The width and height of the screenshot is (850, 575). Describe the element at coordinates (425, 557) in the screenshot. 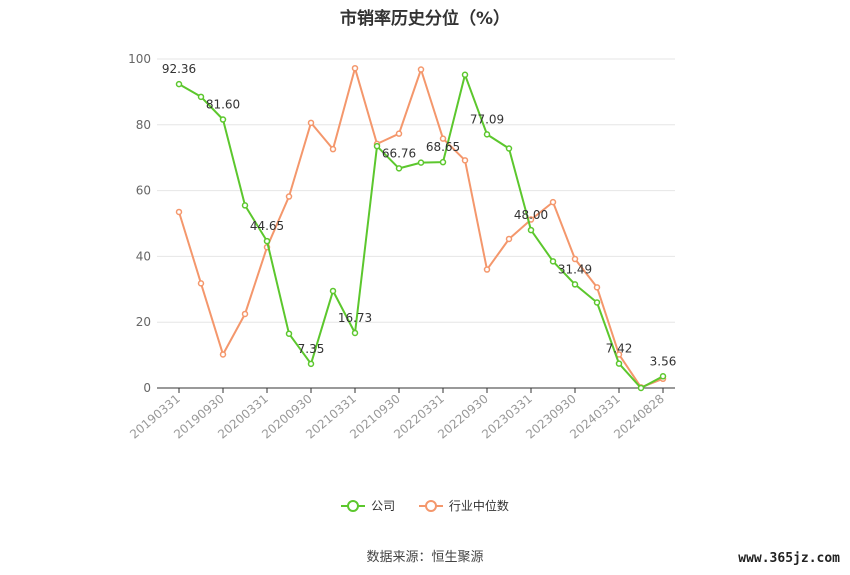

I see `data-source-note: 数据来源：恒生聚源` at that location.